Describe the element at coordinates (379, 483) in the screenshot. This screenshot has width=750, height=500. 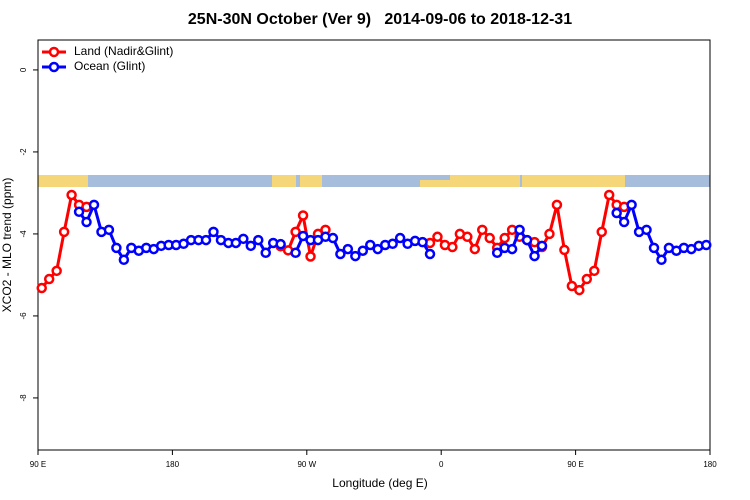
I see `x-axis-label: Longitude (deg E)` at that location.